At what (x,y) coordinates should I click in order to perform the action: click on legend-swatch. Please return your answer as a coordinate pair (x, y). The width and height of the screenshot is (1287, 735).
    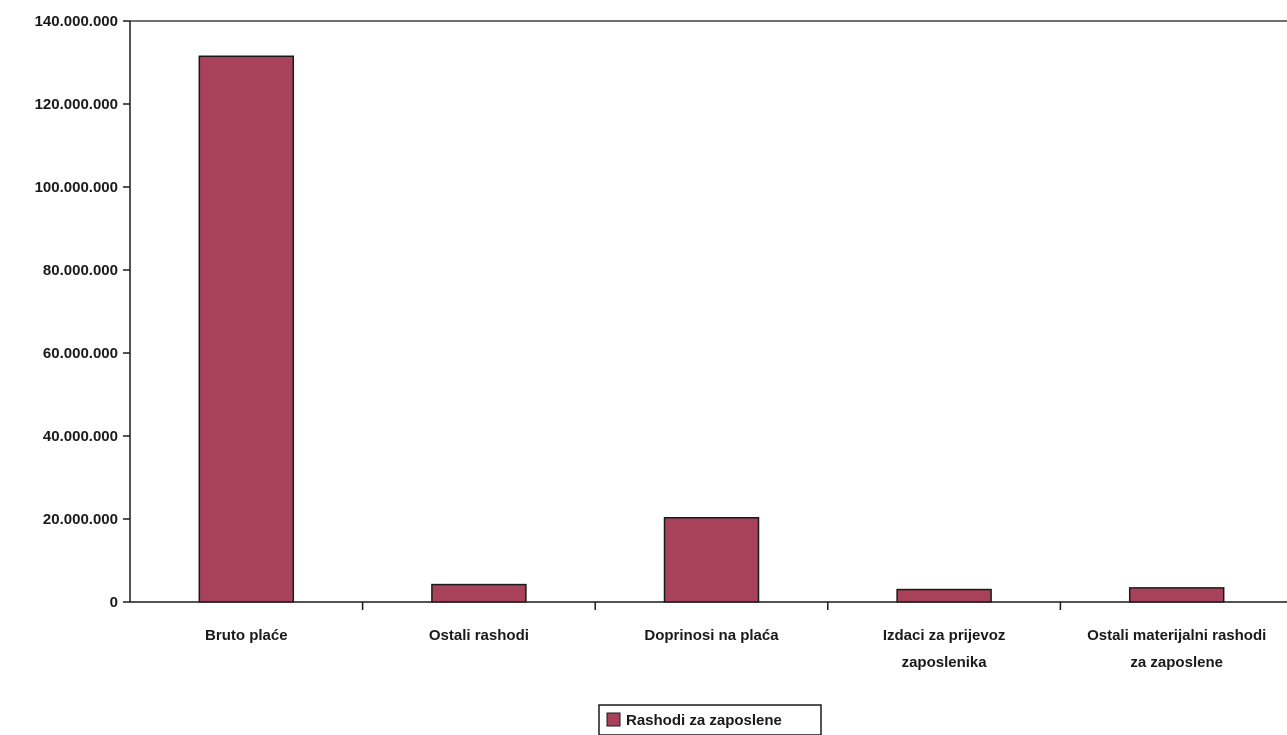
    Looking at the image, I should click on (613, 719).